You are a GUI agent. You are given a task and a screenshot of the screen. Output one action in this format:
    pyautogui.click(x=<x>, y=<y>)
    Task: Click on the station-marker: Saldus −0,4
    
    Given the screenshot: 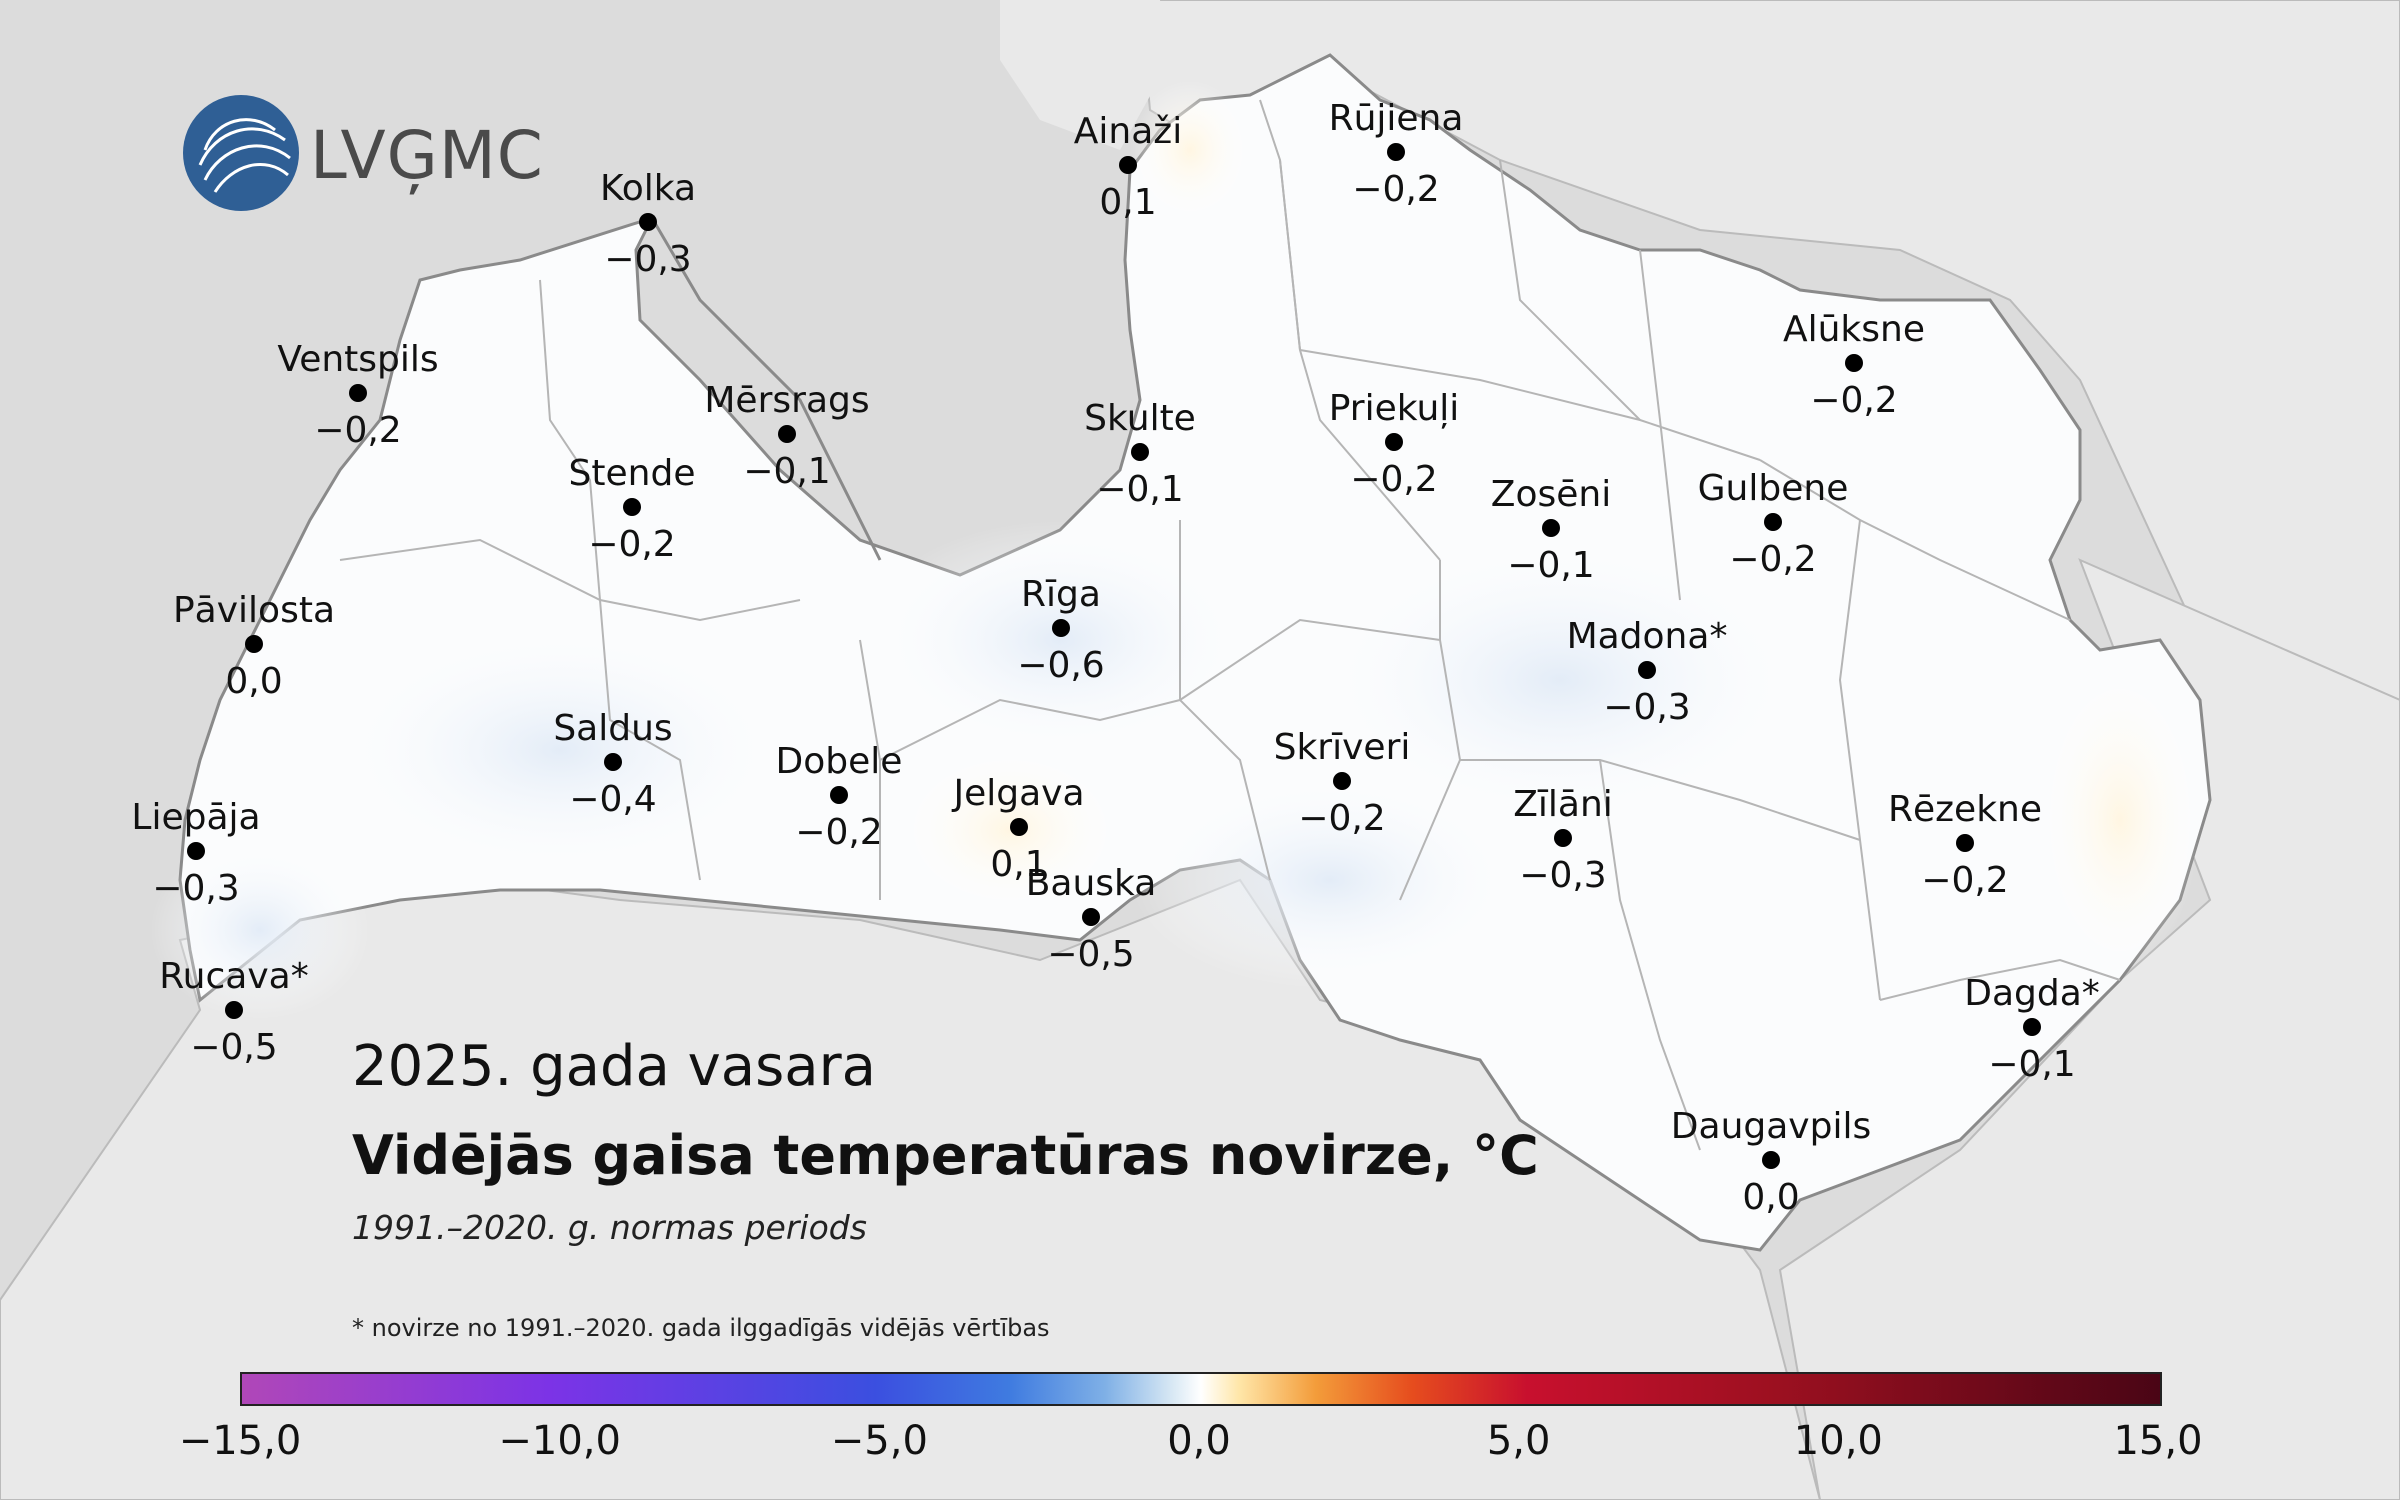 What is the action you would take?
    pyautogui.click(x=612, y=764)
    